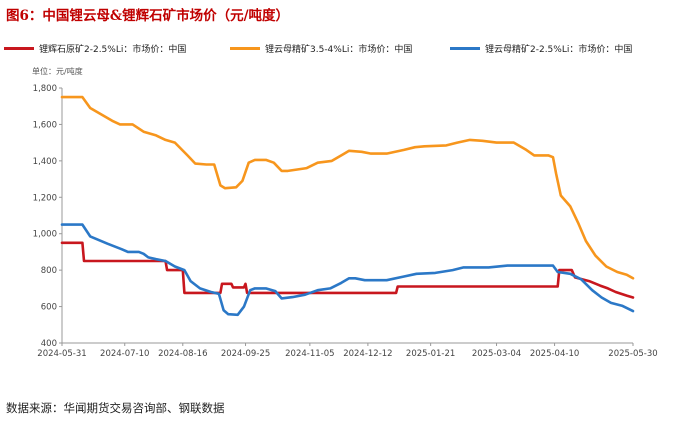 This screenshot has width=676, height=424. What do you see at coordinates (45, 89) in the screenshot?
I see `y-tick-label: 1,800` at bounding box center [45, 89].